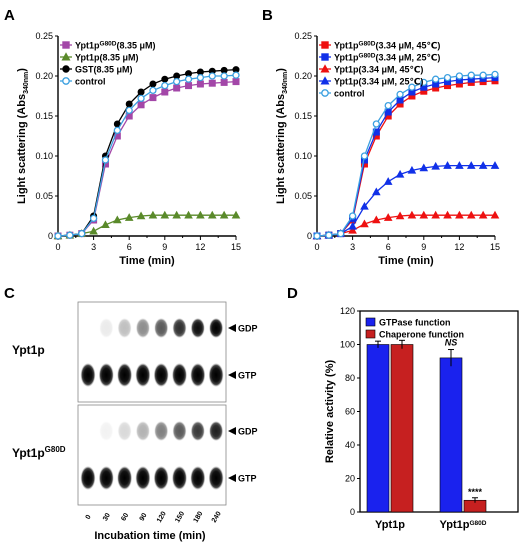 The image size is (530, 550). What do you see at coordinates (44, 156) in the screenshot?
I see `chart-a-ytick-label: 0.10` at bounding box center [44, 156].